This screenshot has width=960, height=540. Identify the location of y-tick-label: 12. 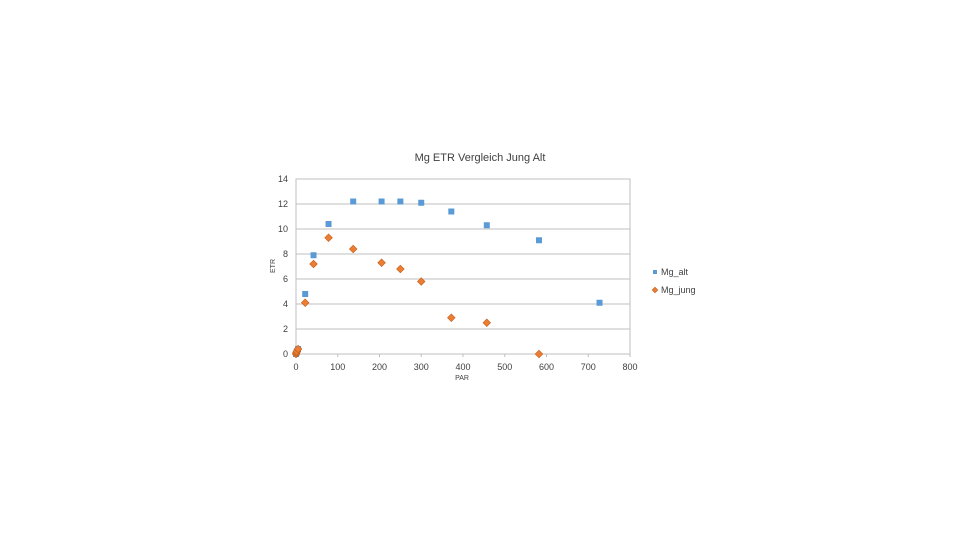
(283, 204).